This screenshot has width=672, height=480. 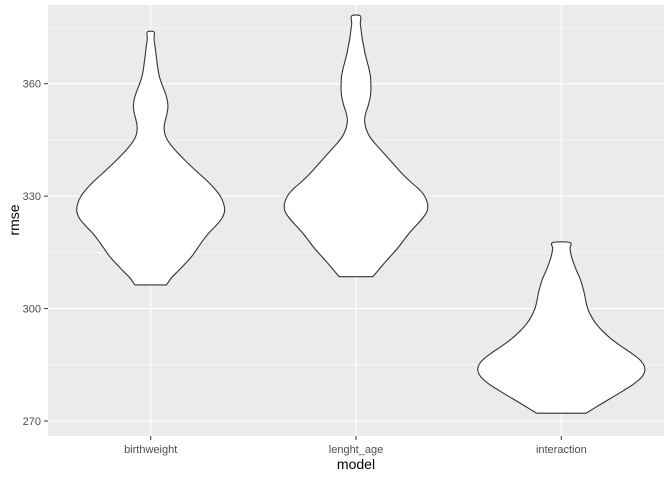 What do you see at coordinates (150, 450) in the screenshot?
I see `x-tick-label: birthweight` at bounding box center [150, 450].